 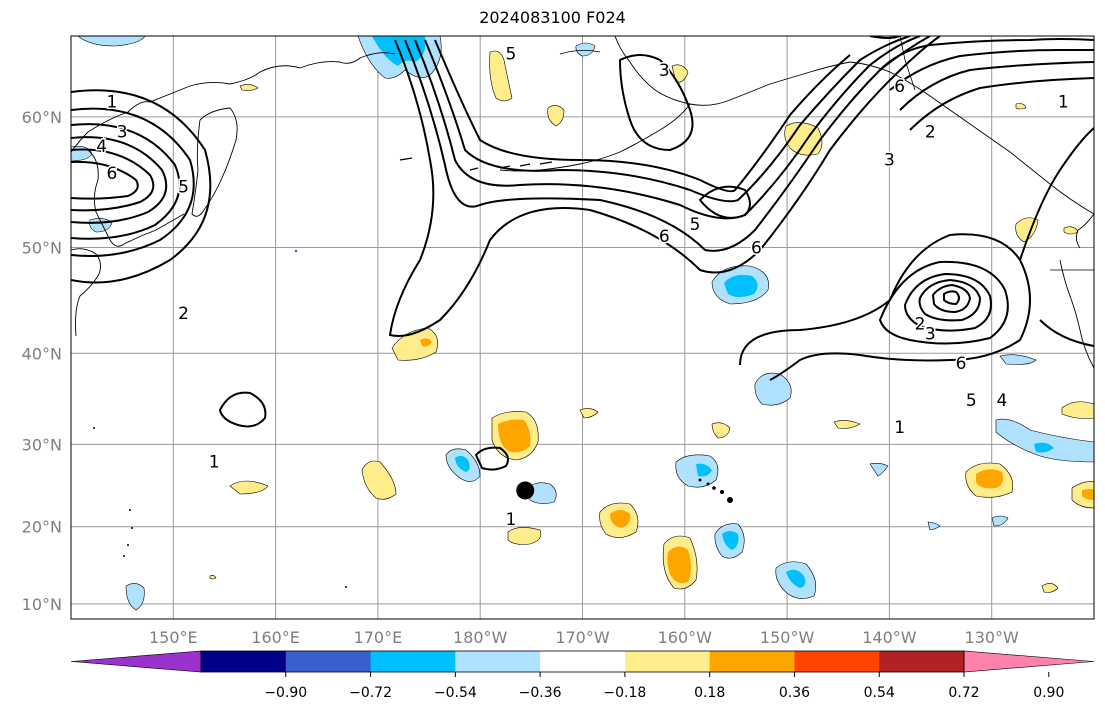 What do you see at coordinates (136, 661) in the screenshot?
I see `colorbar-extend-low` at bounding box center [136, 661].